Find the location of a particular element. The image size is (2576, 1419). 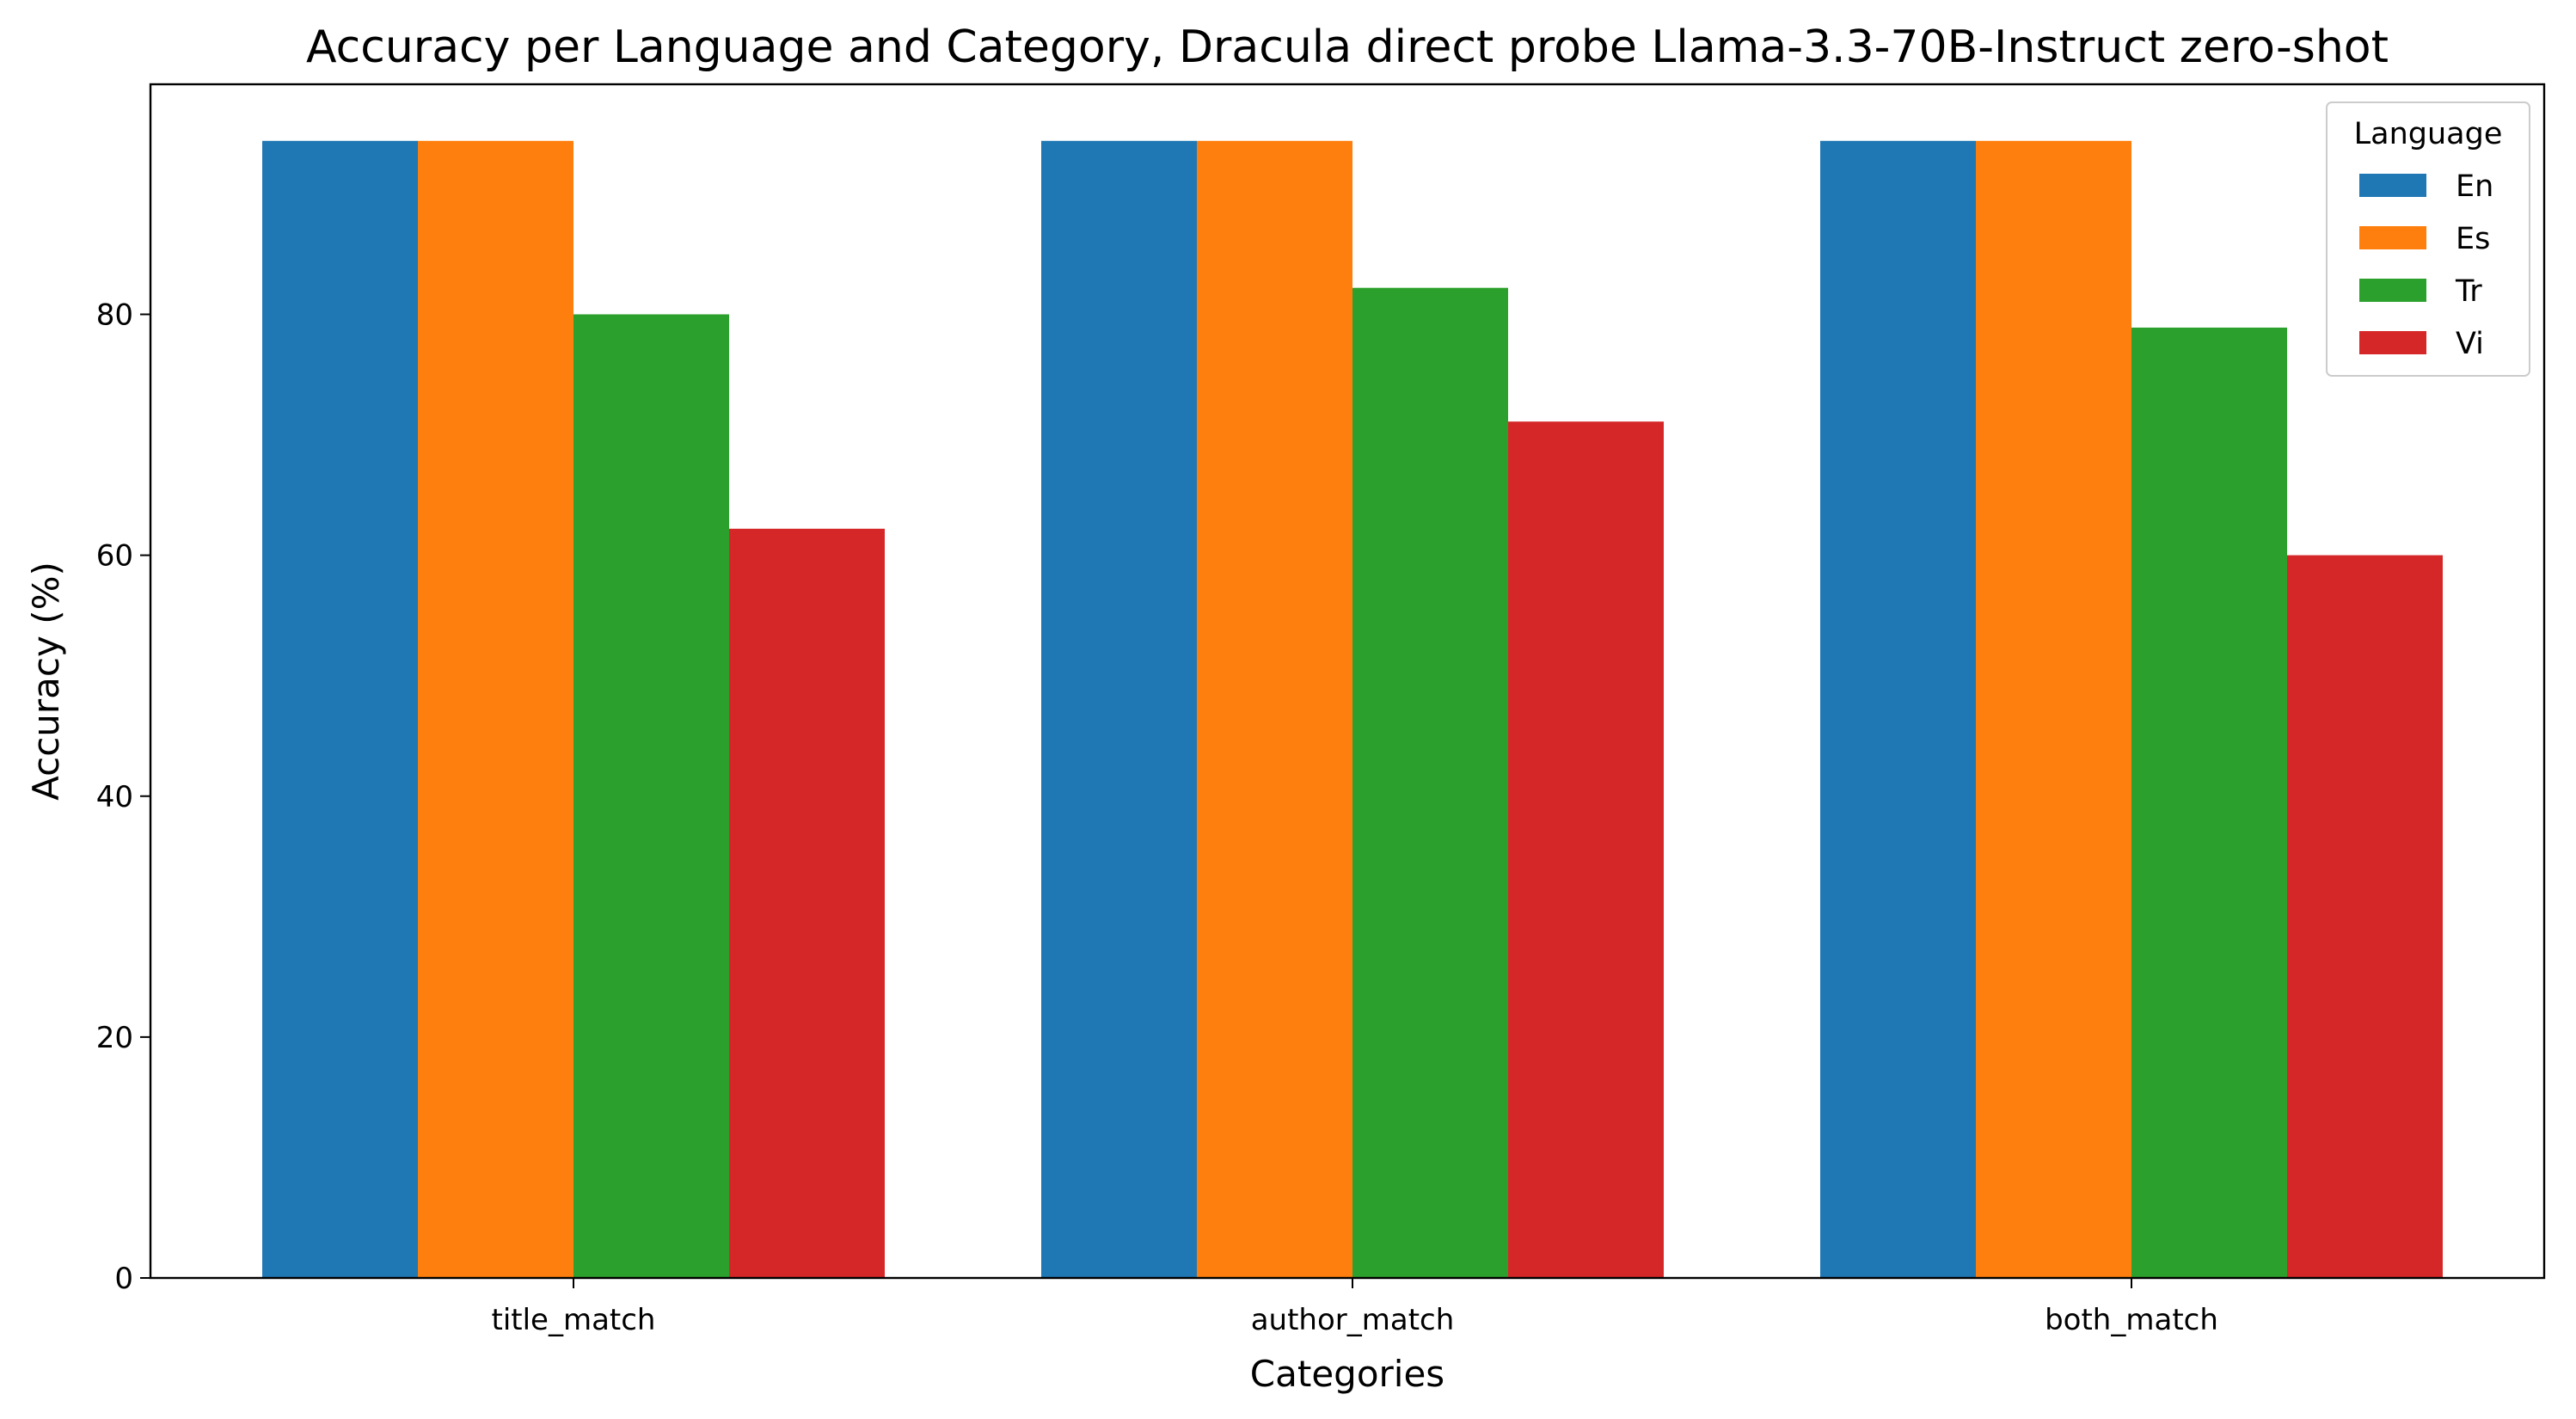

legend-swatch-en is located at coordinates (2392, 185).